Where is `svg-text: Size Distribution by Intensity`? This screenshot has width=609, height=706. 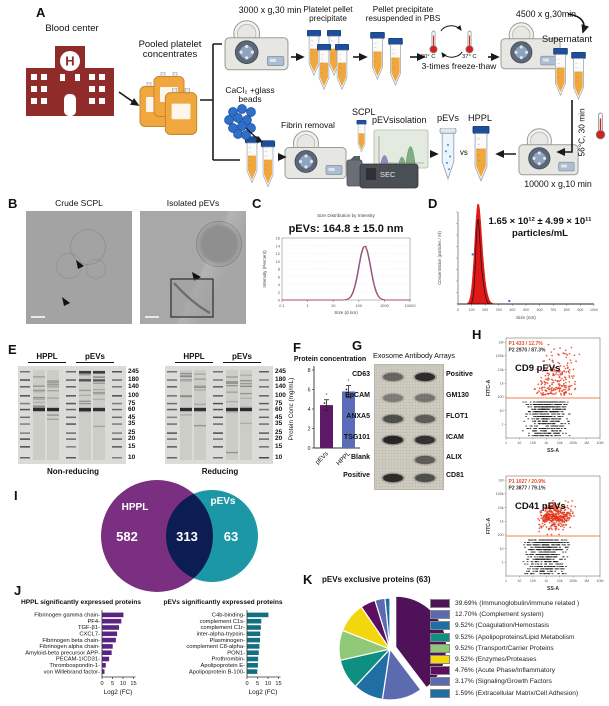
svg-text: Size Distribution by Intensity is located at coordinates (346, 215).